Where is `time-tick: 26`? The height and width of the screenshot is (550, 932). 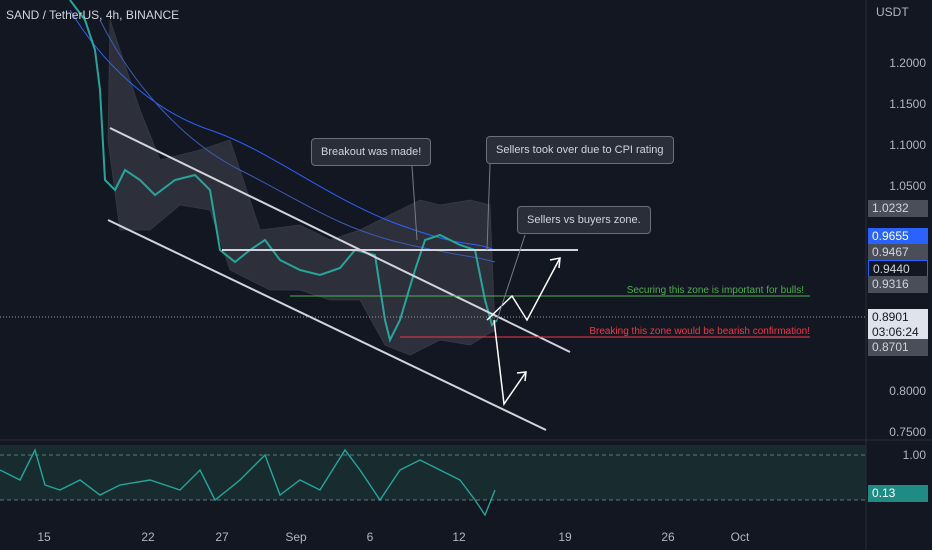
time-tick: 26 is located at coordinates (668, 537).